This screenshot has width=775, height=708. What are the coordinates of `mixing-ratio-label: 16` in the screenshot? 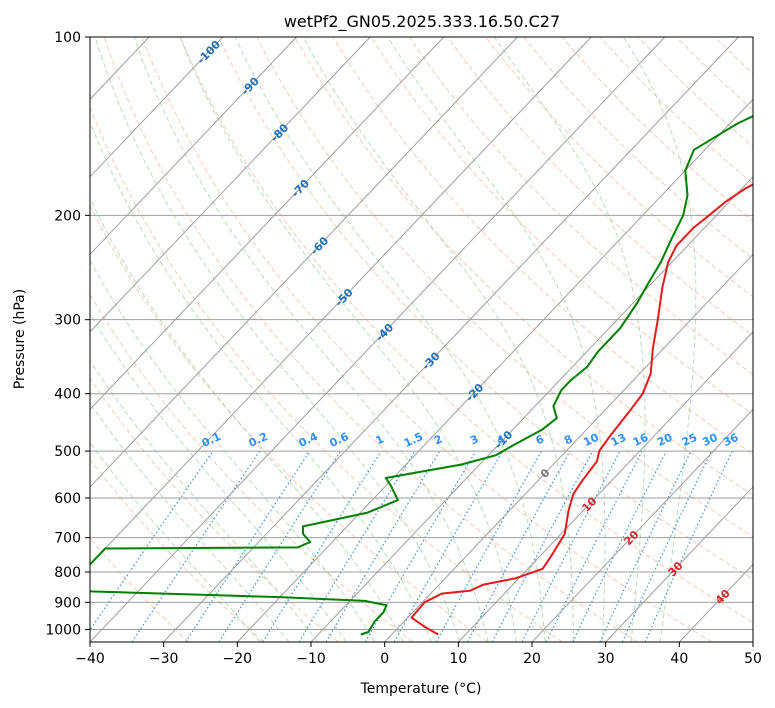 It's located at (641, 440).